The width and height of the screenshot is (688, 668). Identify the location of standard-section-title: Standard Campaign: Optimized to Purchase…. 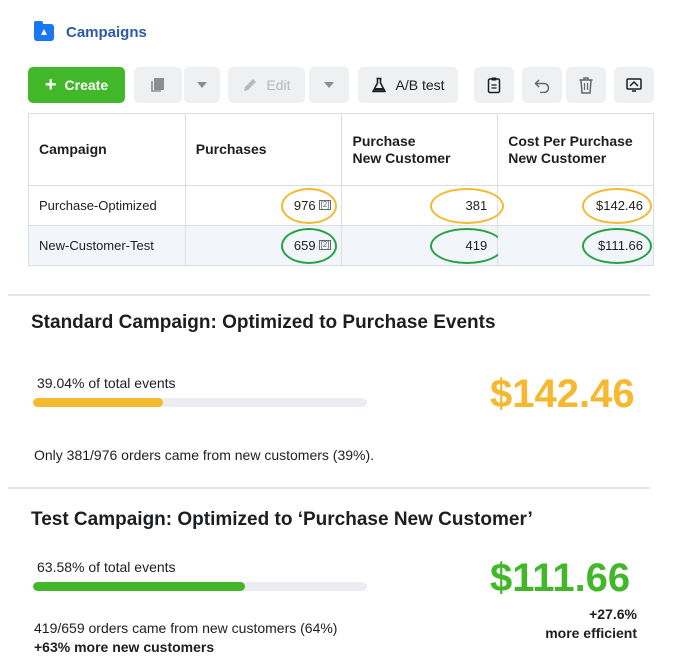
(263, 322).